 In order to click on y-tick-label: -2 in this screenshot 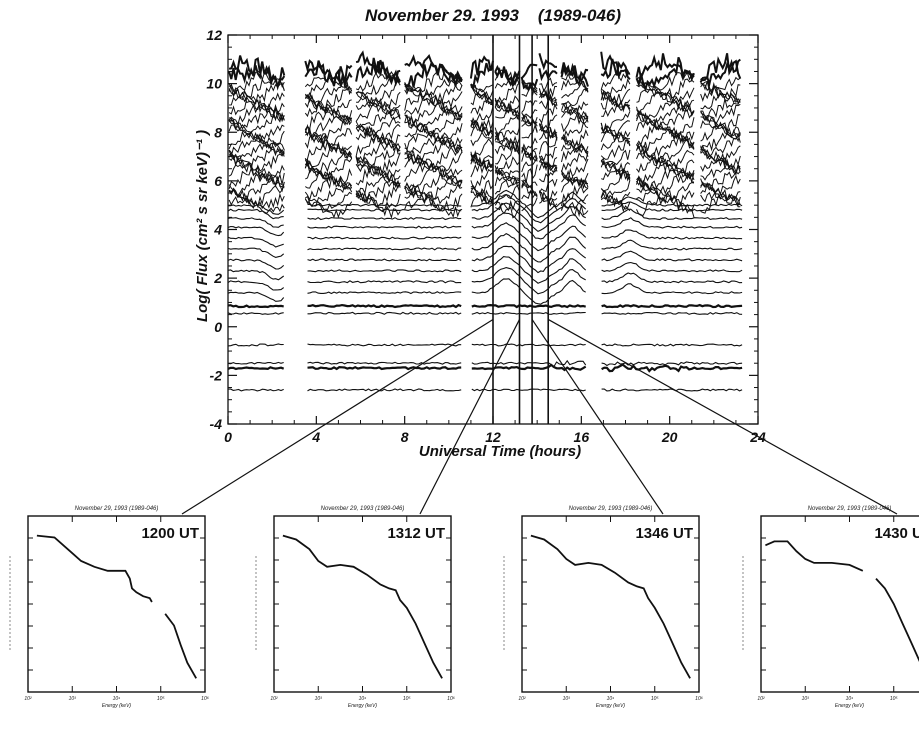, I will do `click(216, 375)`.